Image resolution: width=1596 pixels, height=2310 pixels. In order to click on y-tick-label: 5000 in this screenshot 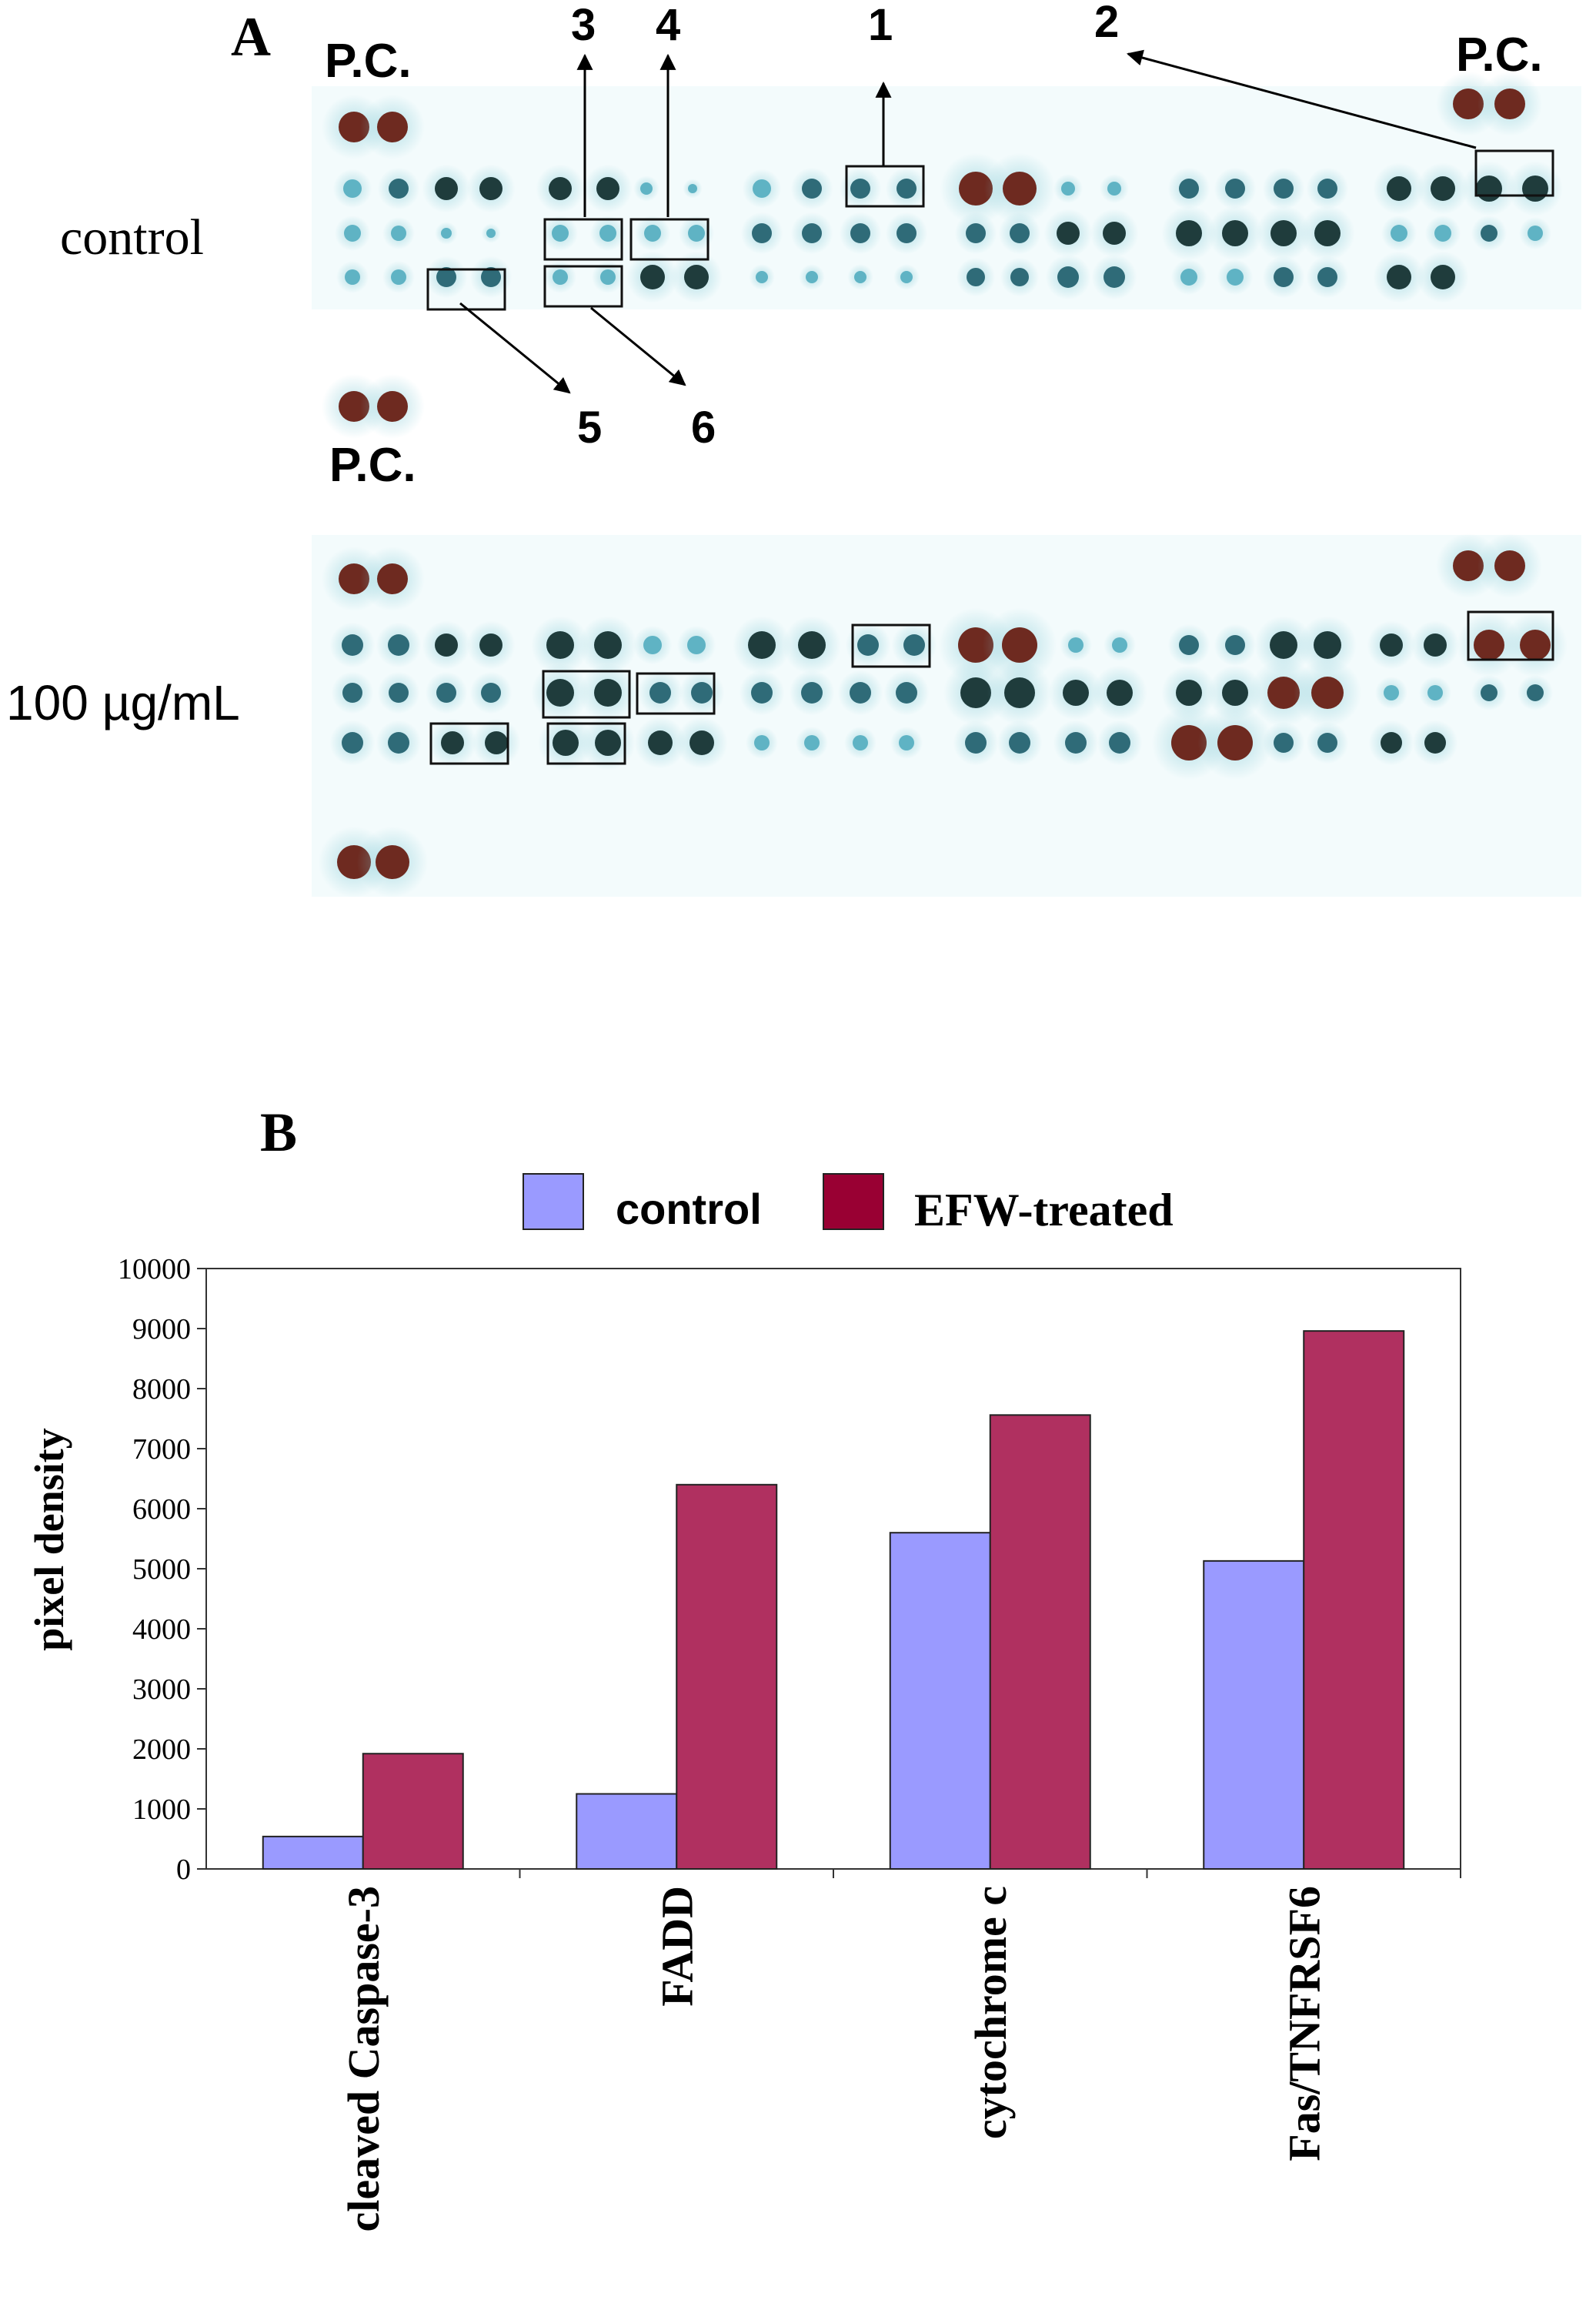, I will do `click(161, 1569)`.